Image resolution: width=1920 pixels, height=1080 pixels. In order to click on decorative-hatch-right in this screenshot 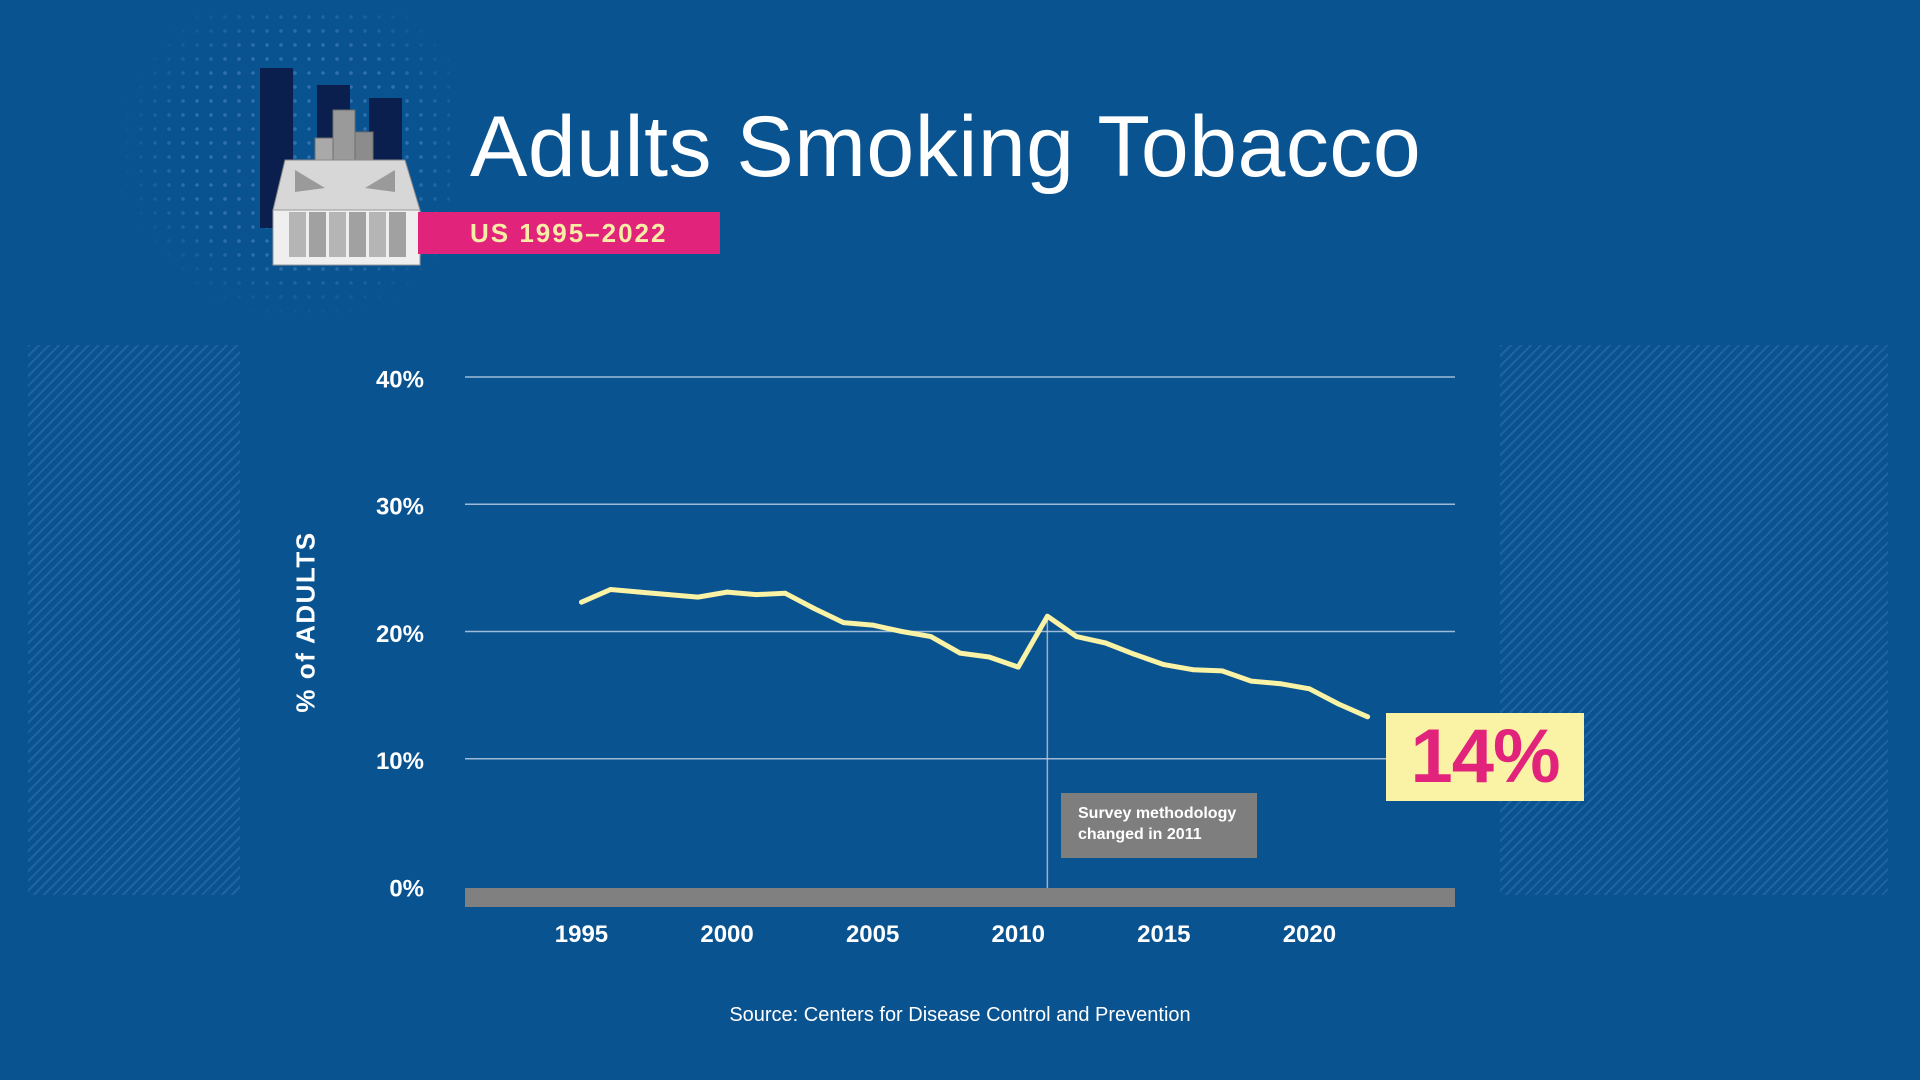, I will do `click(1694, 620)`.